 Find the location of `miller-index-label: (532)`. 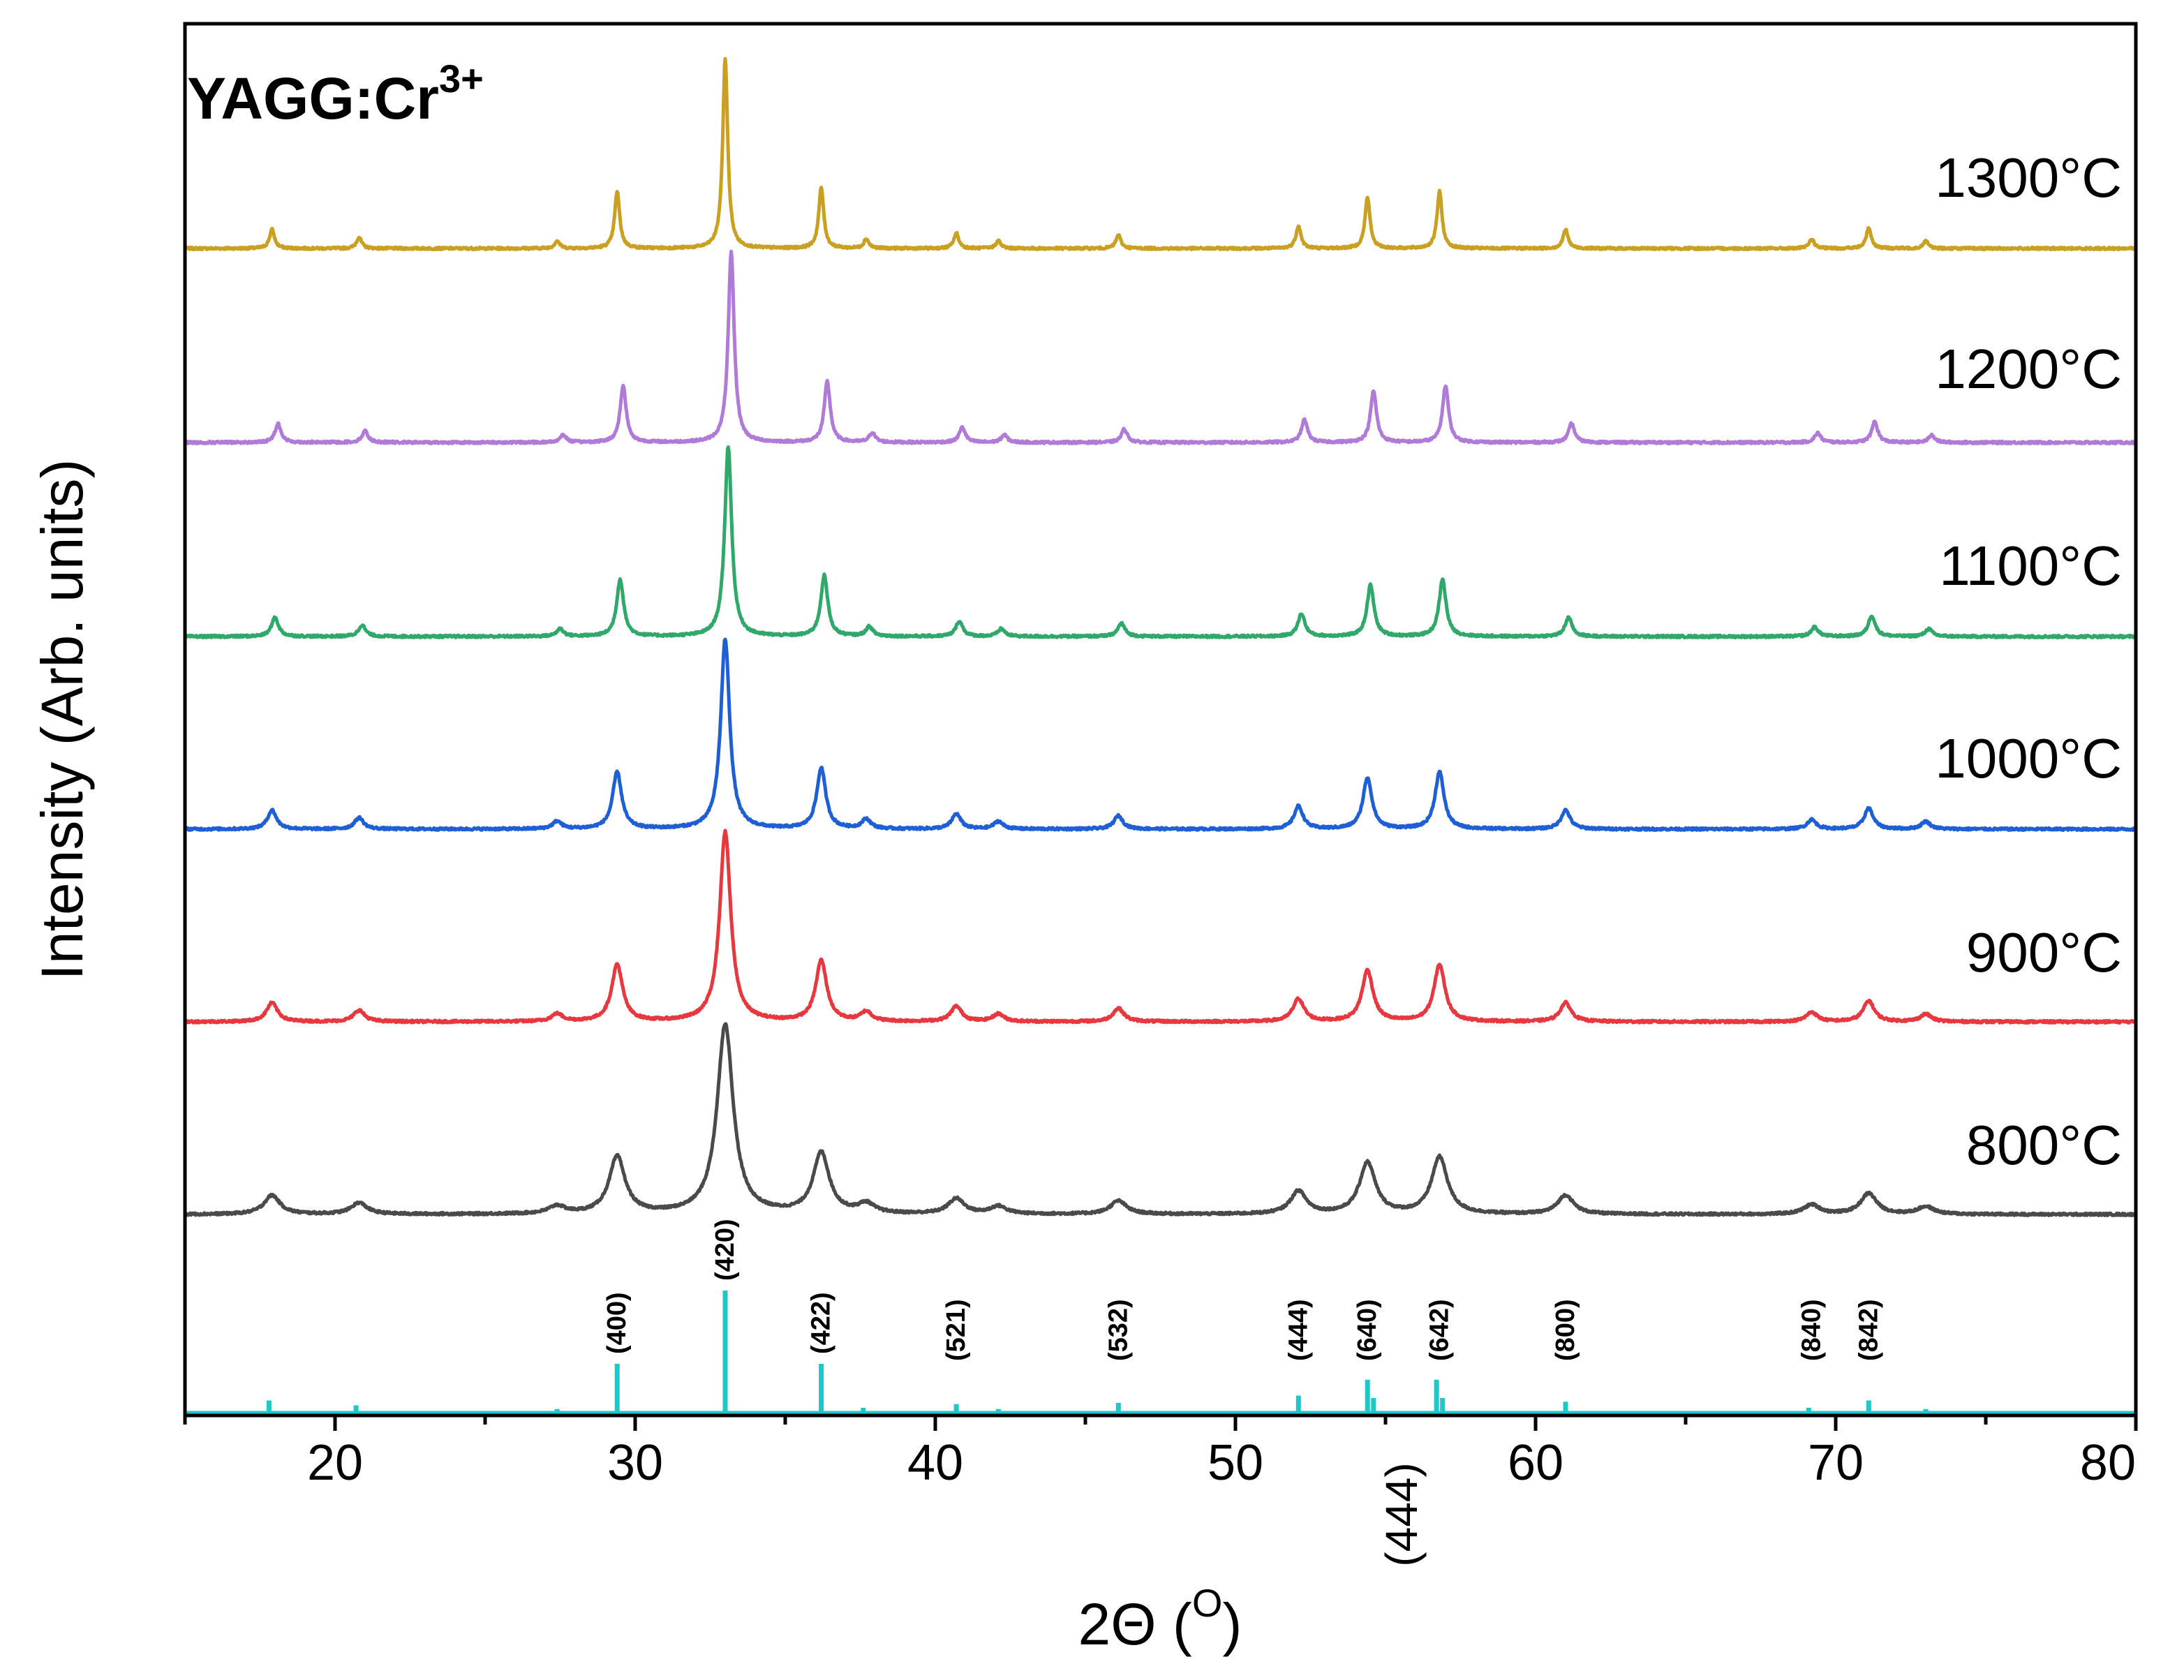

miller-index-label: (532) is located at coordinates (1118, 1330).